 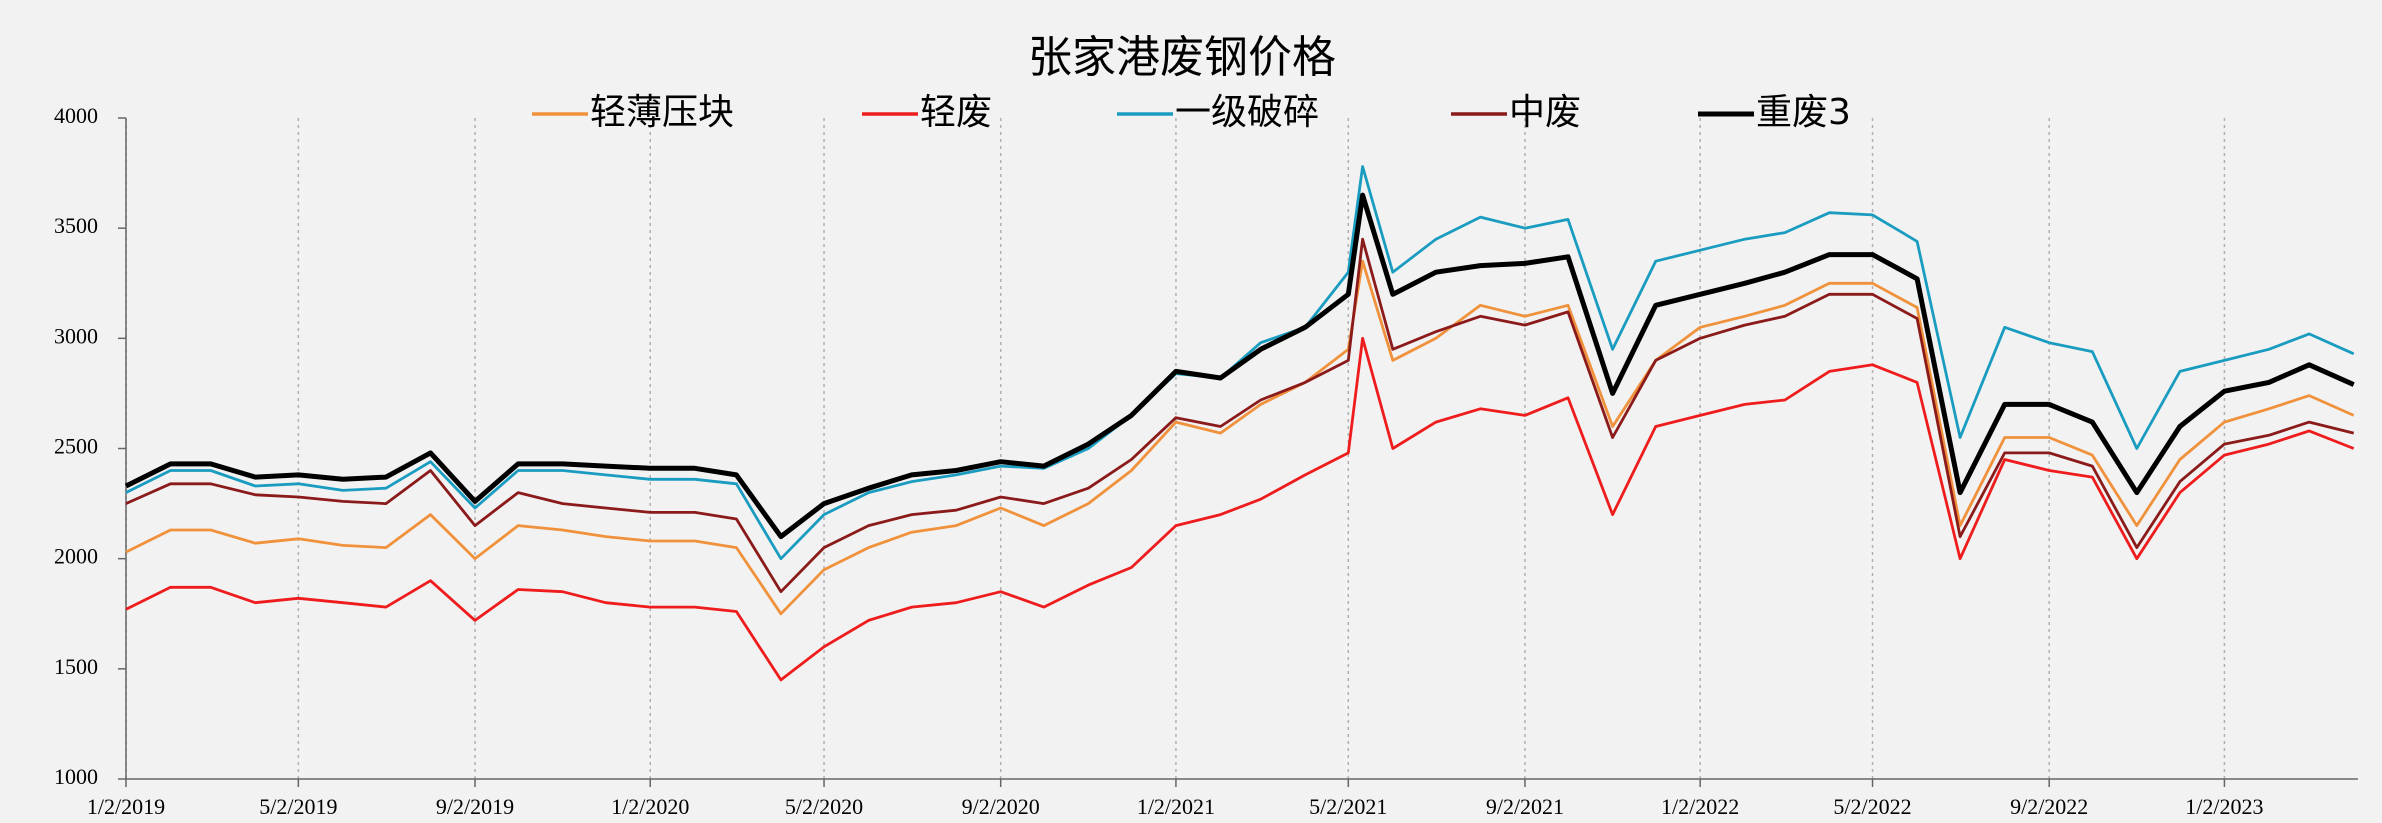 I want to click on x-tick-label: 9/2/2020, so click(x=1001, y=806).